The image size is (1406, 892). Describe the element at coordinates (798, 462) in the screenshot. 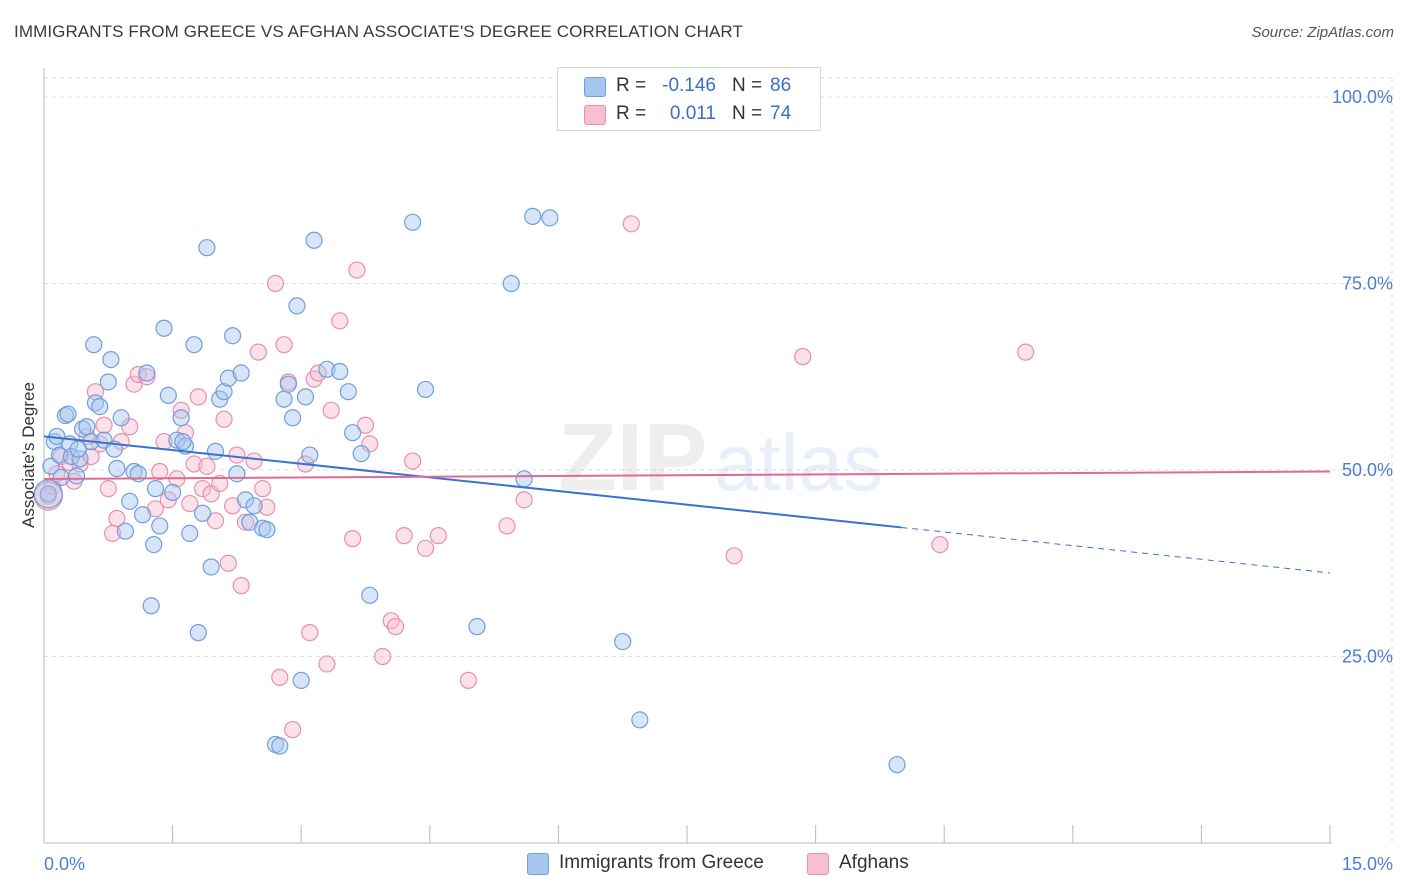

I see `watermark-atlas: atlas` at that location.